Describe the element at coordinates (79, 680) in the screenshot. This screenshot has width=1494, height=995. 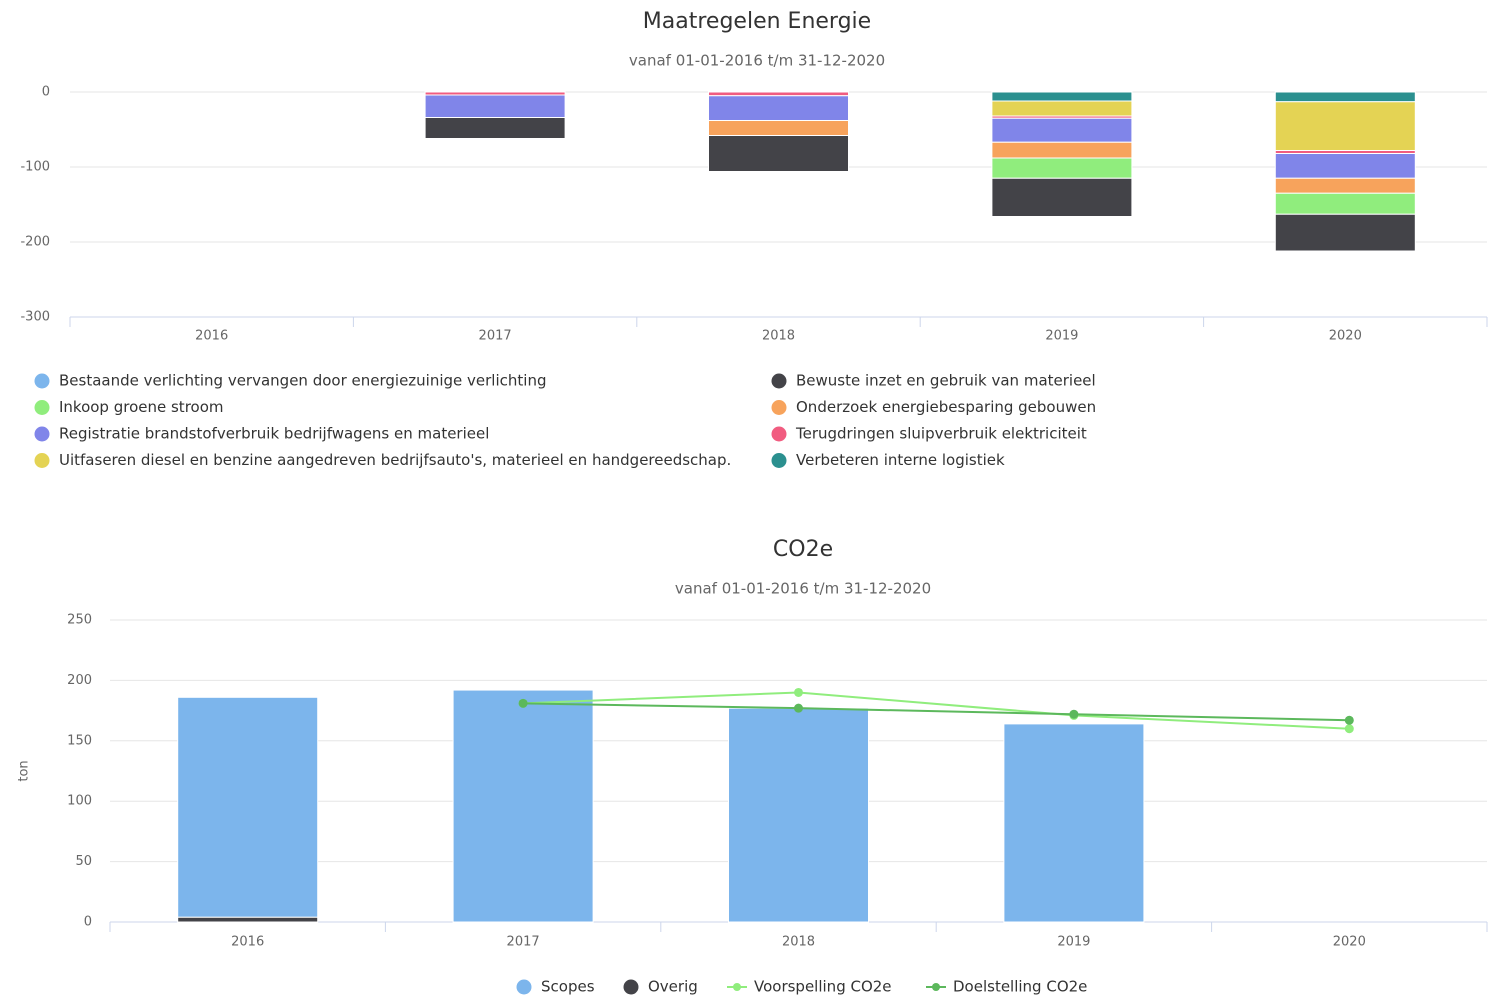
I see `y-tick-label: 200` at that location.